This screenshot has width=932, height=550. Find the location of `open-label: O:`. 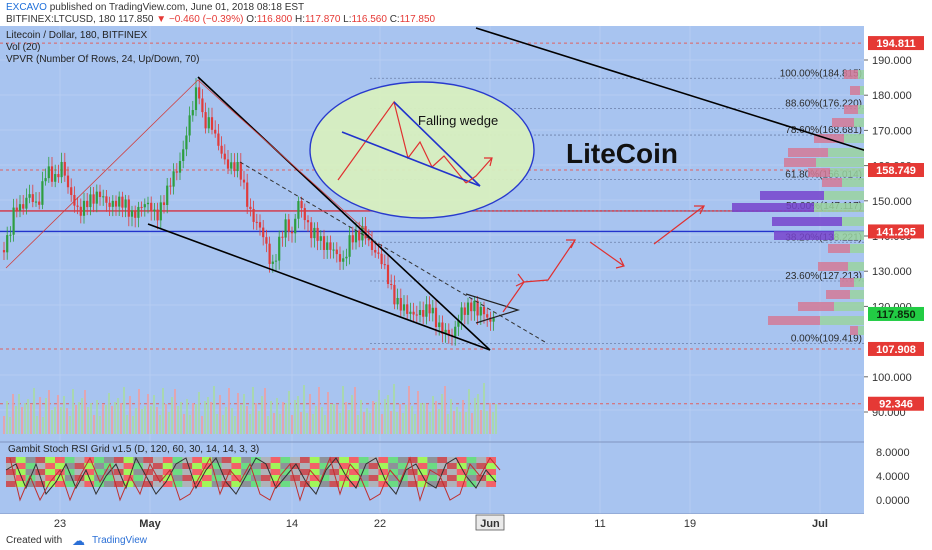

open-label: O: is located at coordinates (251, 19).